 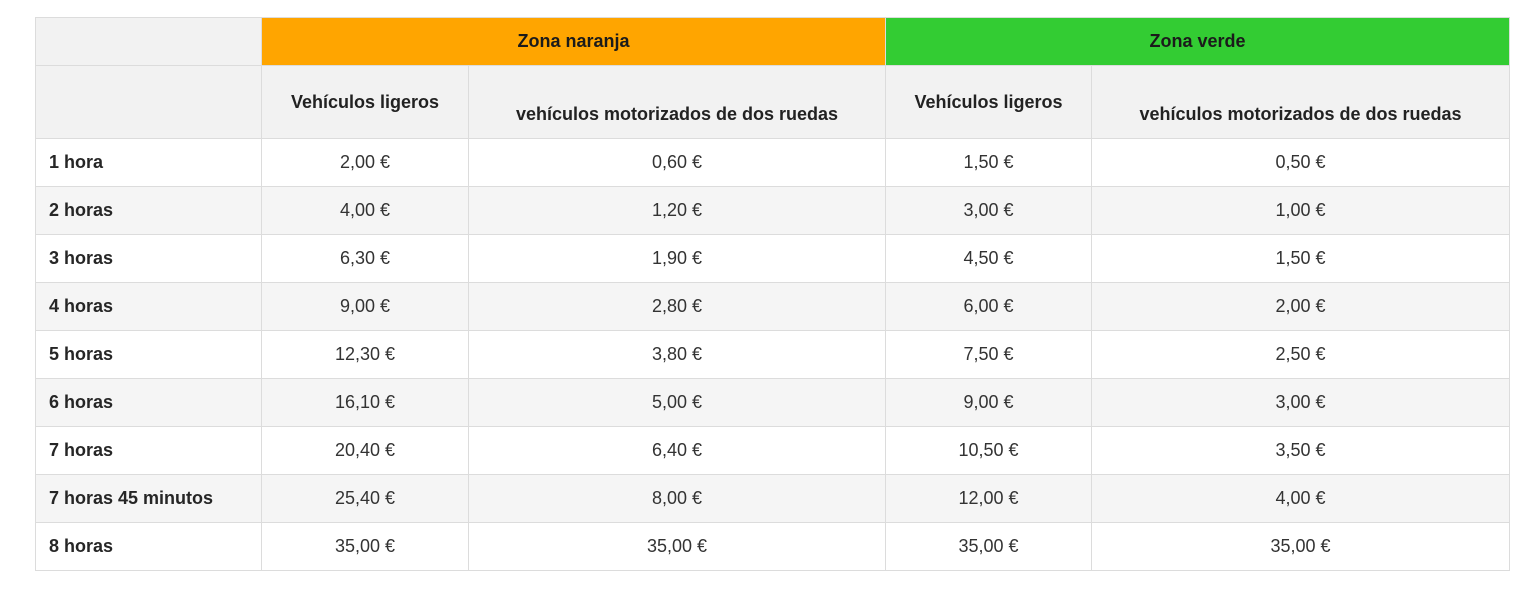 What do you see at coordinates (1300, 450) in the screenshot?
I see `price-cell: 3,50 €` at bounding box center [1300, 450].